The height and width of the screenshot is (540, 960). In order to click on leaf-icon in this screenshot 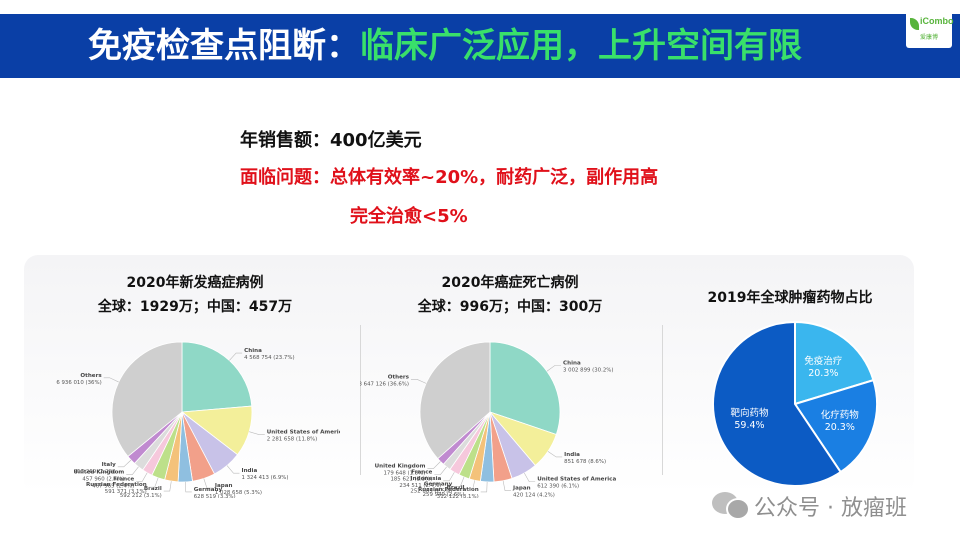, I will do `click(914, 24)`.